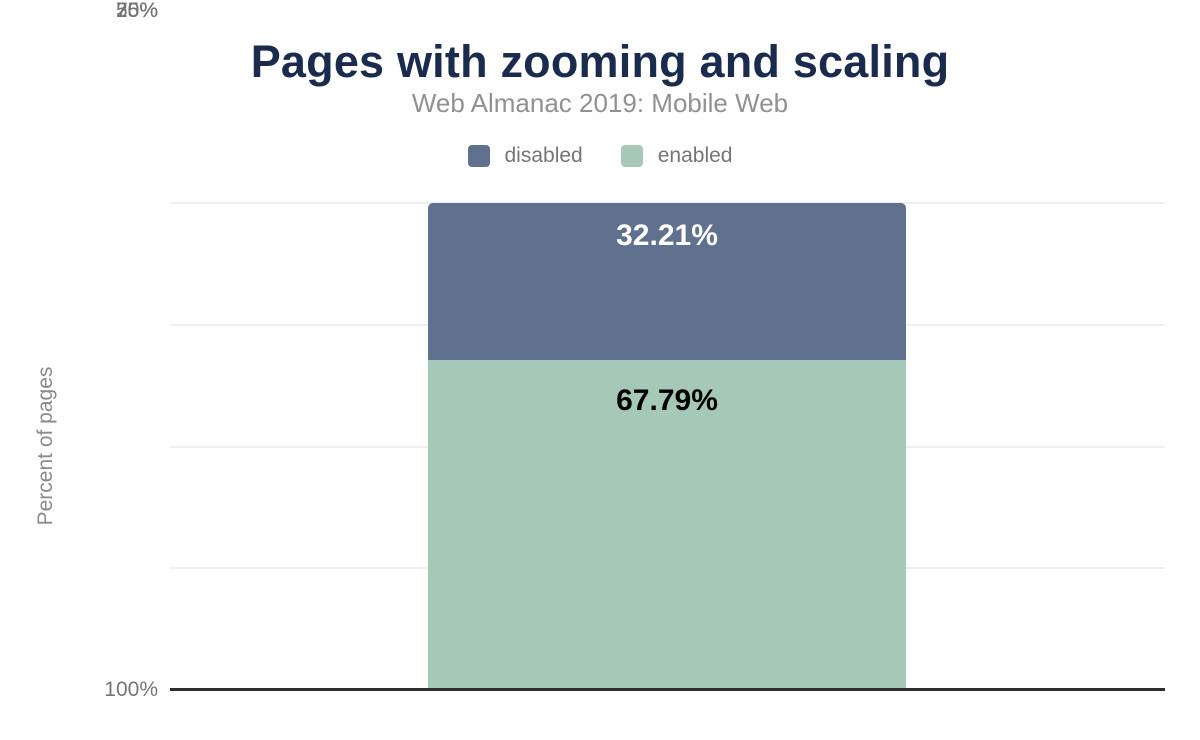 The width and height of the screenshot is (1200, 740). I want to click on legend-item-disabled: disabled, so click(525, 156).